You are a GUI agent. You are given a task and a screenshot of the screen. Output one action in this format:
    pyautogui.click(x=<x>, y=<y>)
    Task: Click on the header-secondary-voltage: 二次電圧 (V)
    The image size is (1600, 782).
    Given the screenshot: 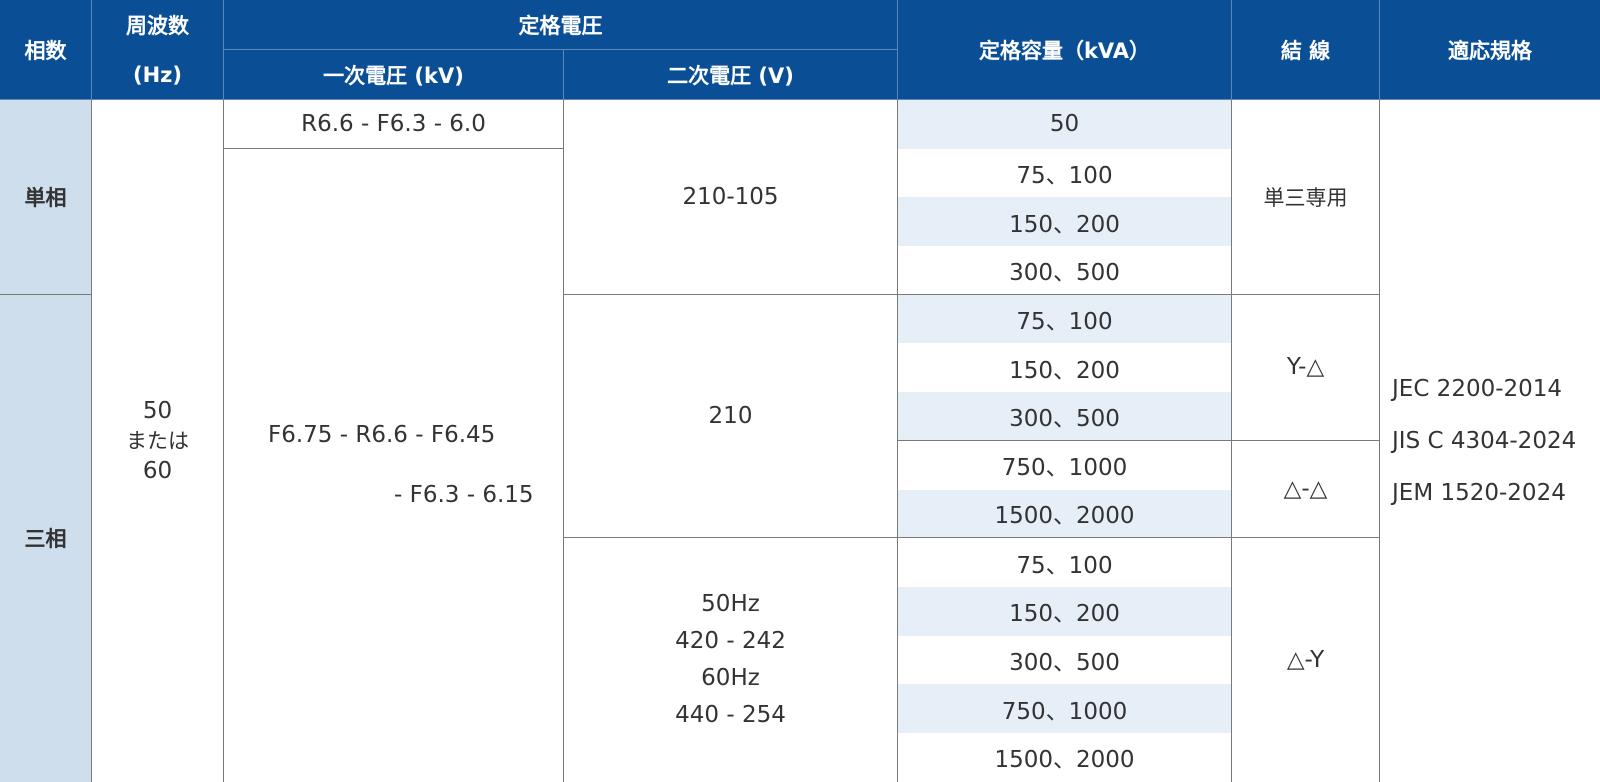 What is the action you would take?
    pyautogui.click(x=731, y=75)
    